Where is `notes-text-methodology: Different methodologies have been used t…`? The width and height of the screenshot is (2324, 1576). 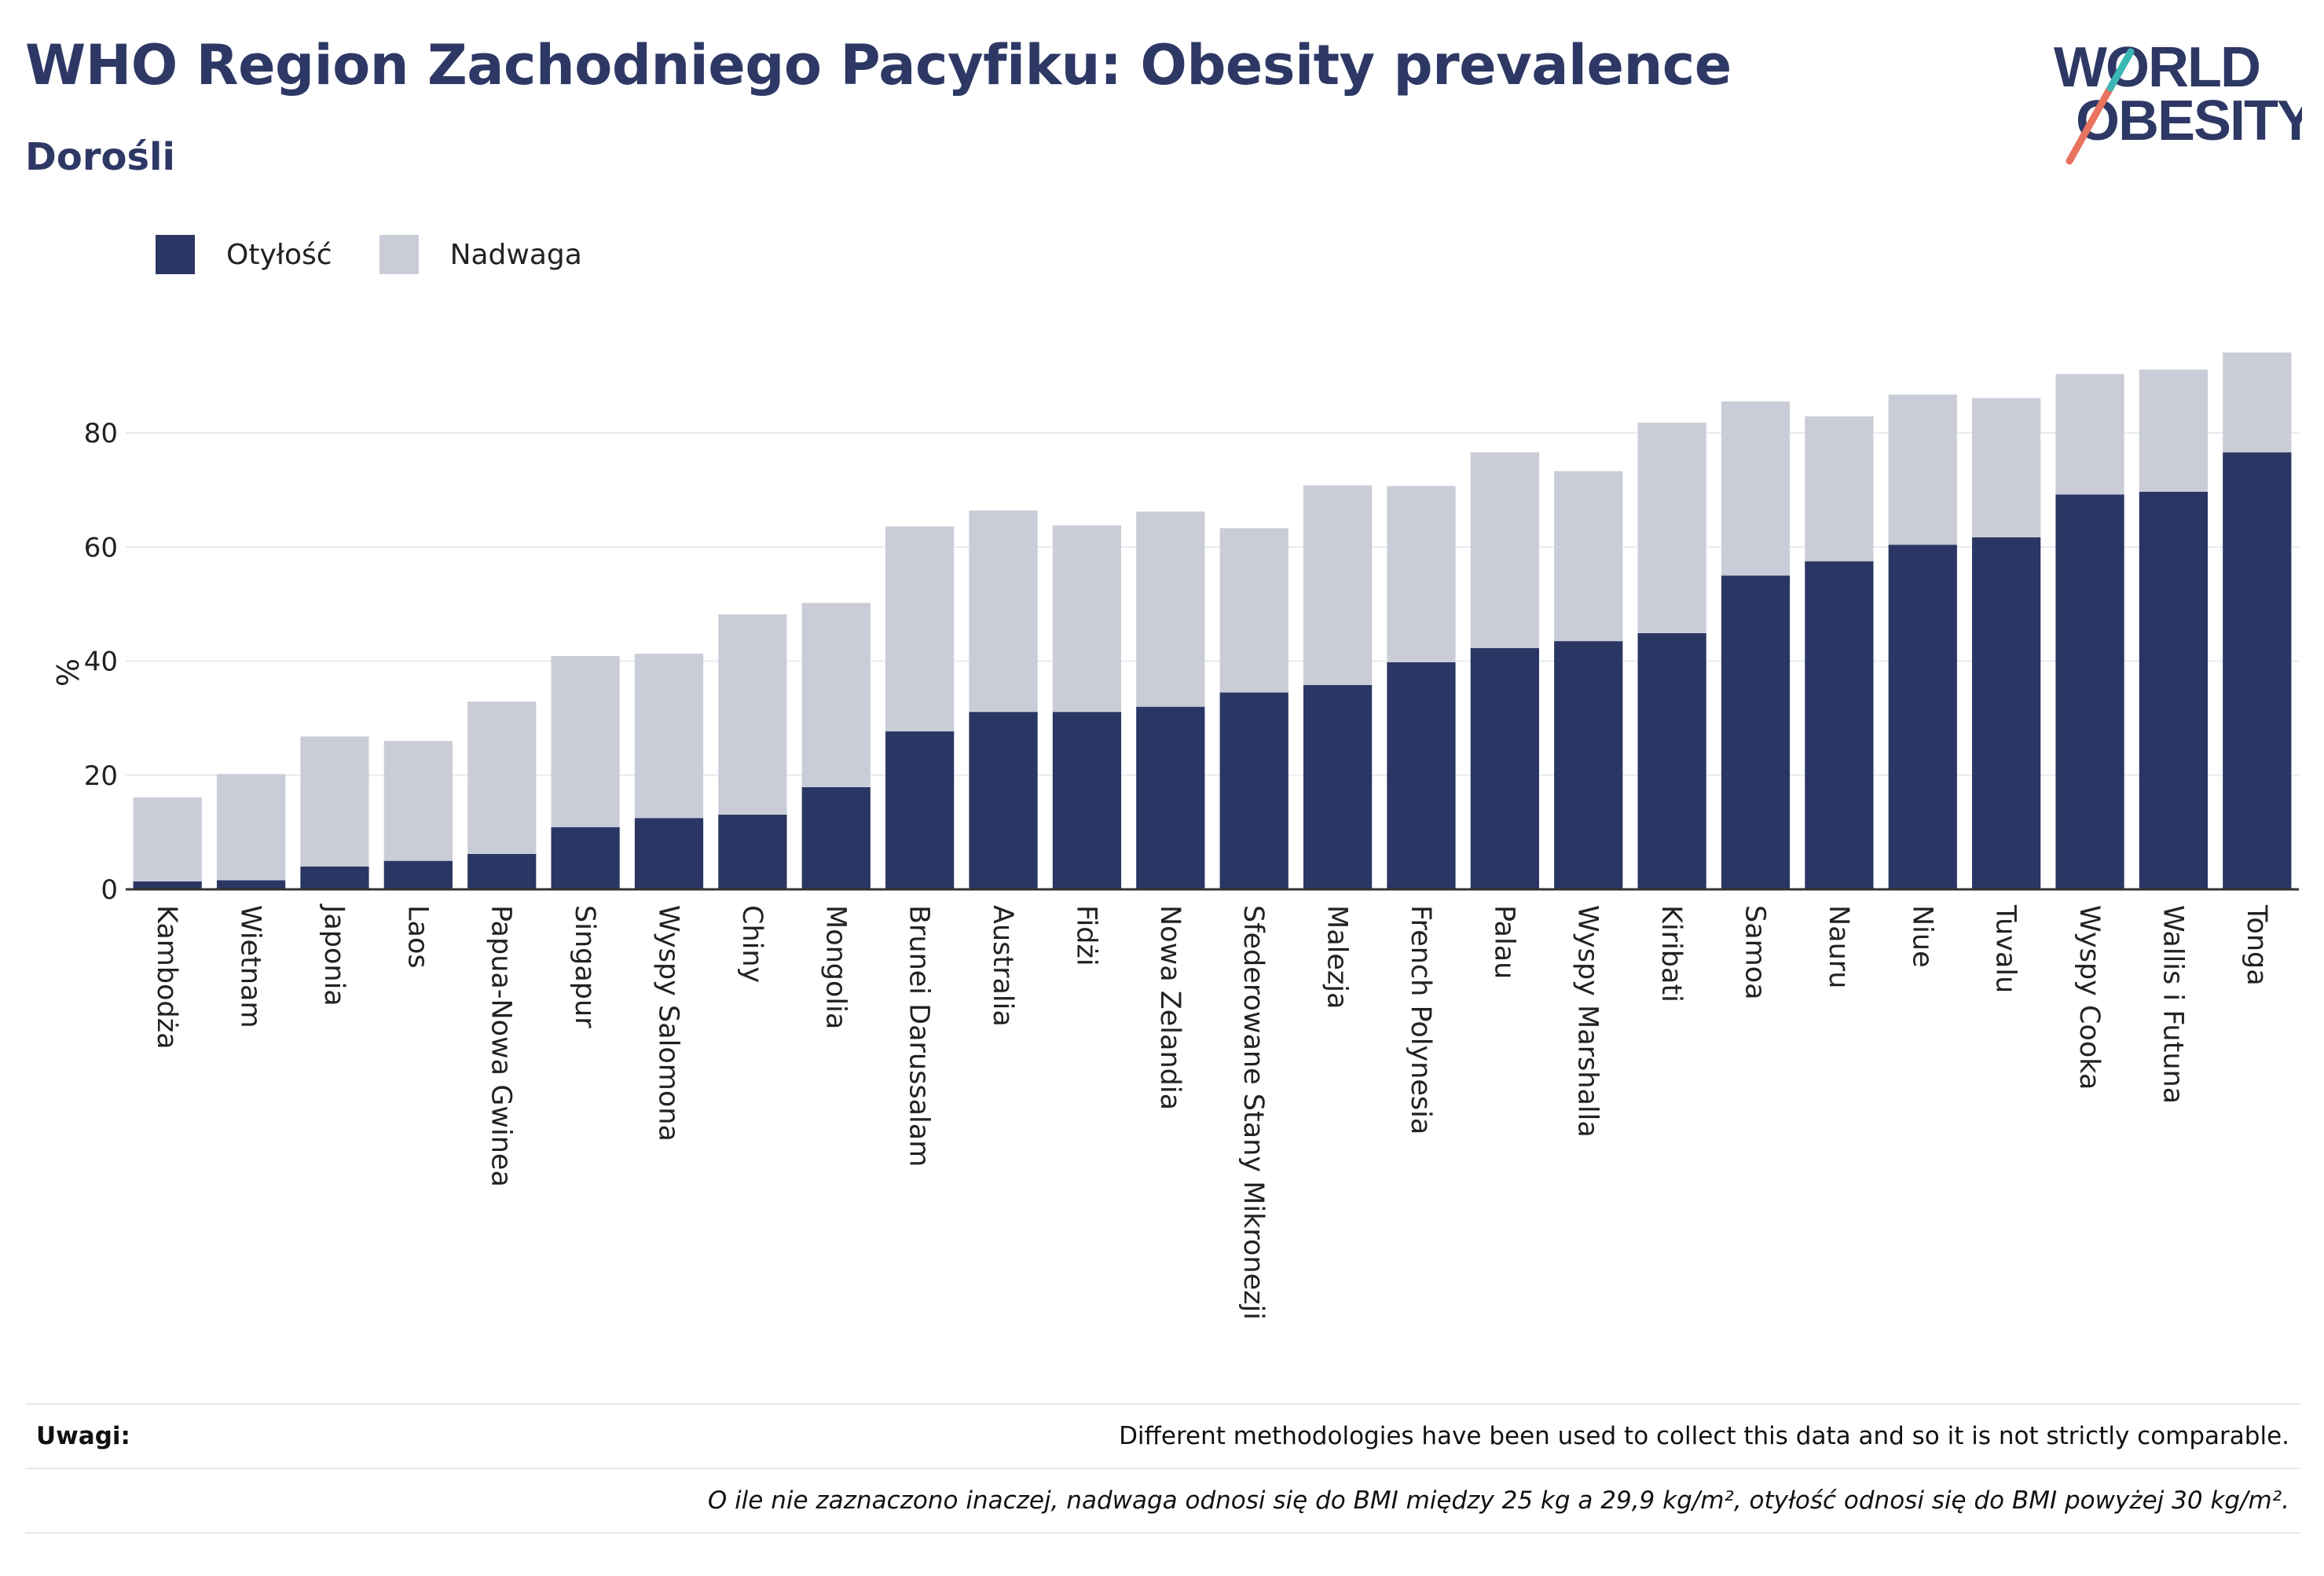
notes-text-methodology: Different methodologies have been used t… is located at coordinates (1704, 1436).